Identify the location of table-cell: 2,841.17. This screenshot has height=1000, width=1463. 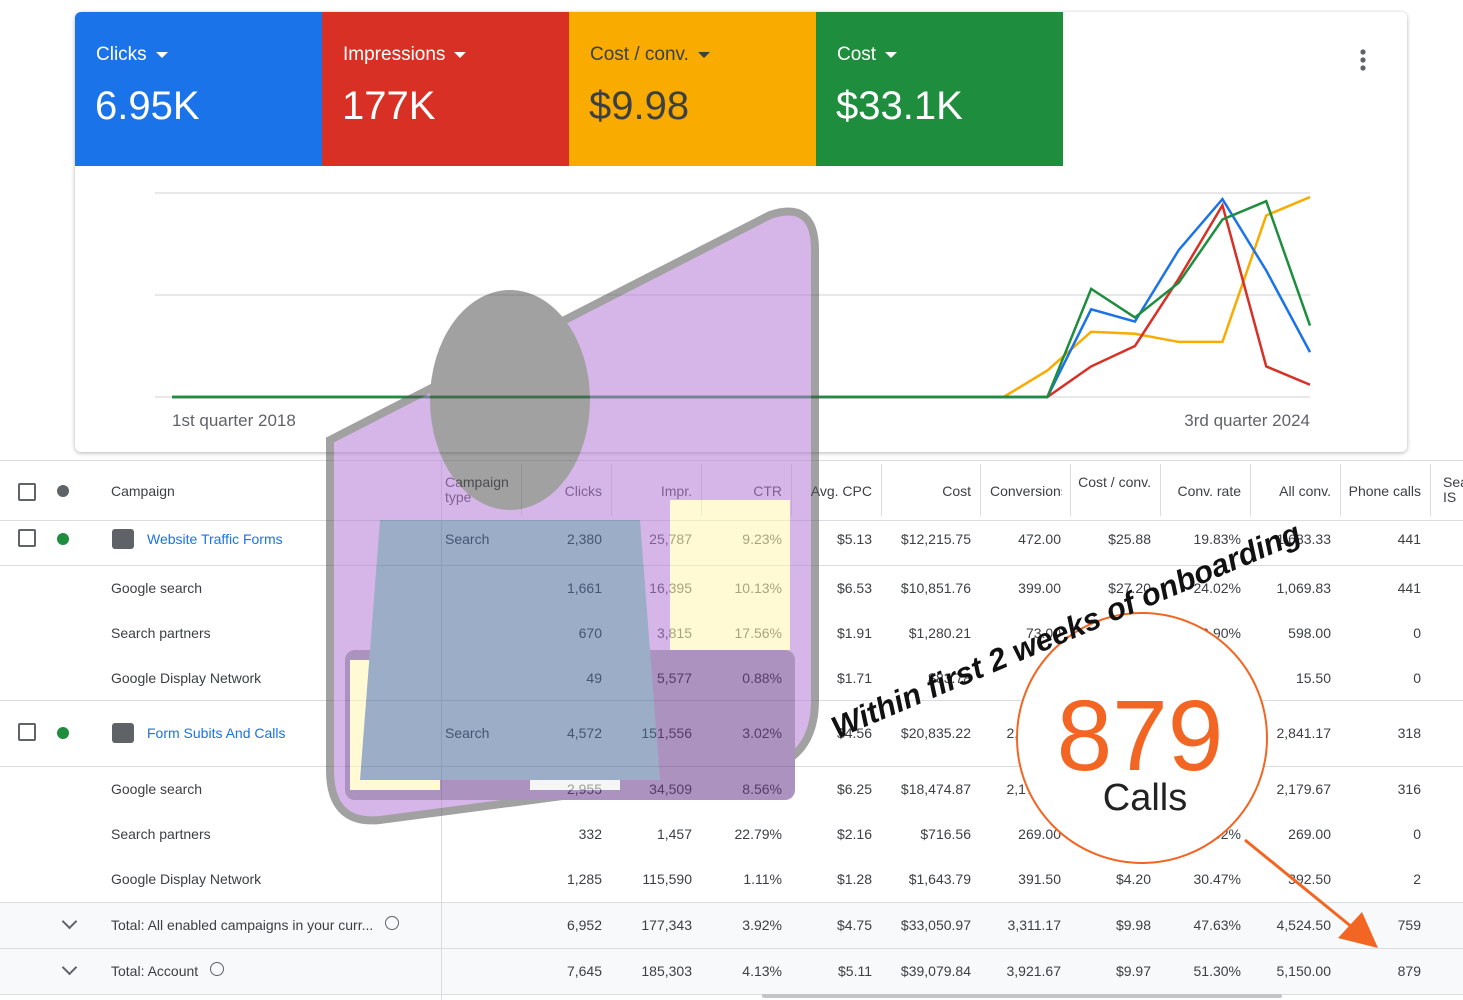
(1304, 733).